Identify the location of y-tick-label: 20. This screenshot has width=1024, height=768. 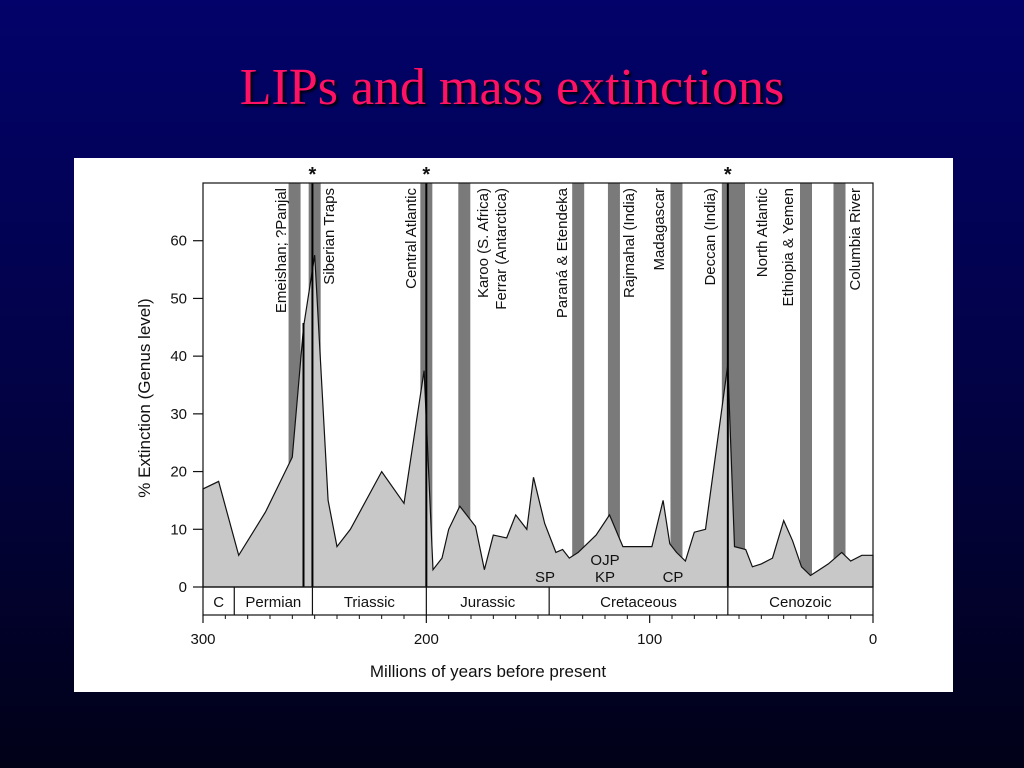
(178, 472).